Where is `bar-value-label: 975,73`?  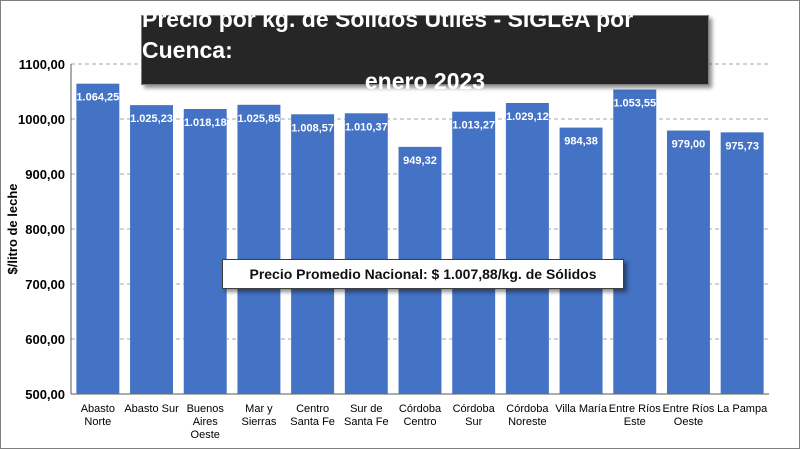
bar-value-label: 975,73 is located at coordinates (742, 146).